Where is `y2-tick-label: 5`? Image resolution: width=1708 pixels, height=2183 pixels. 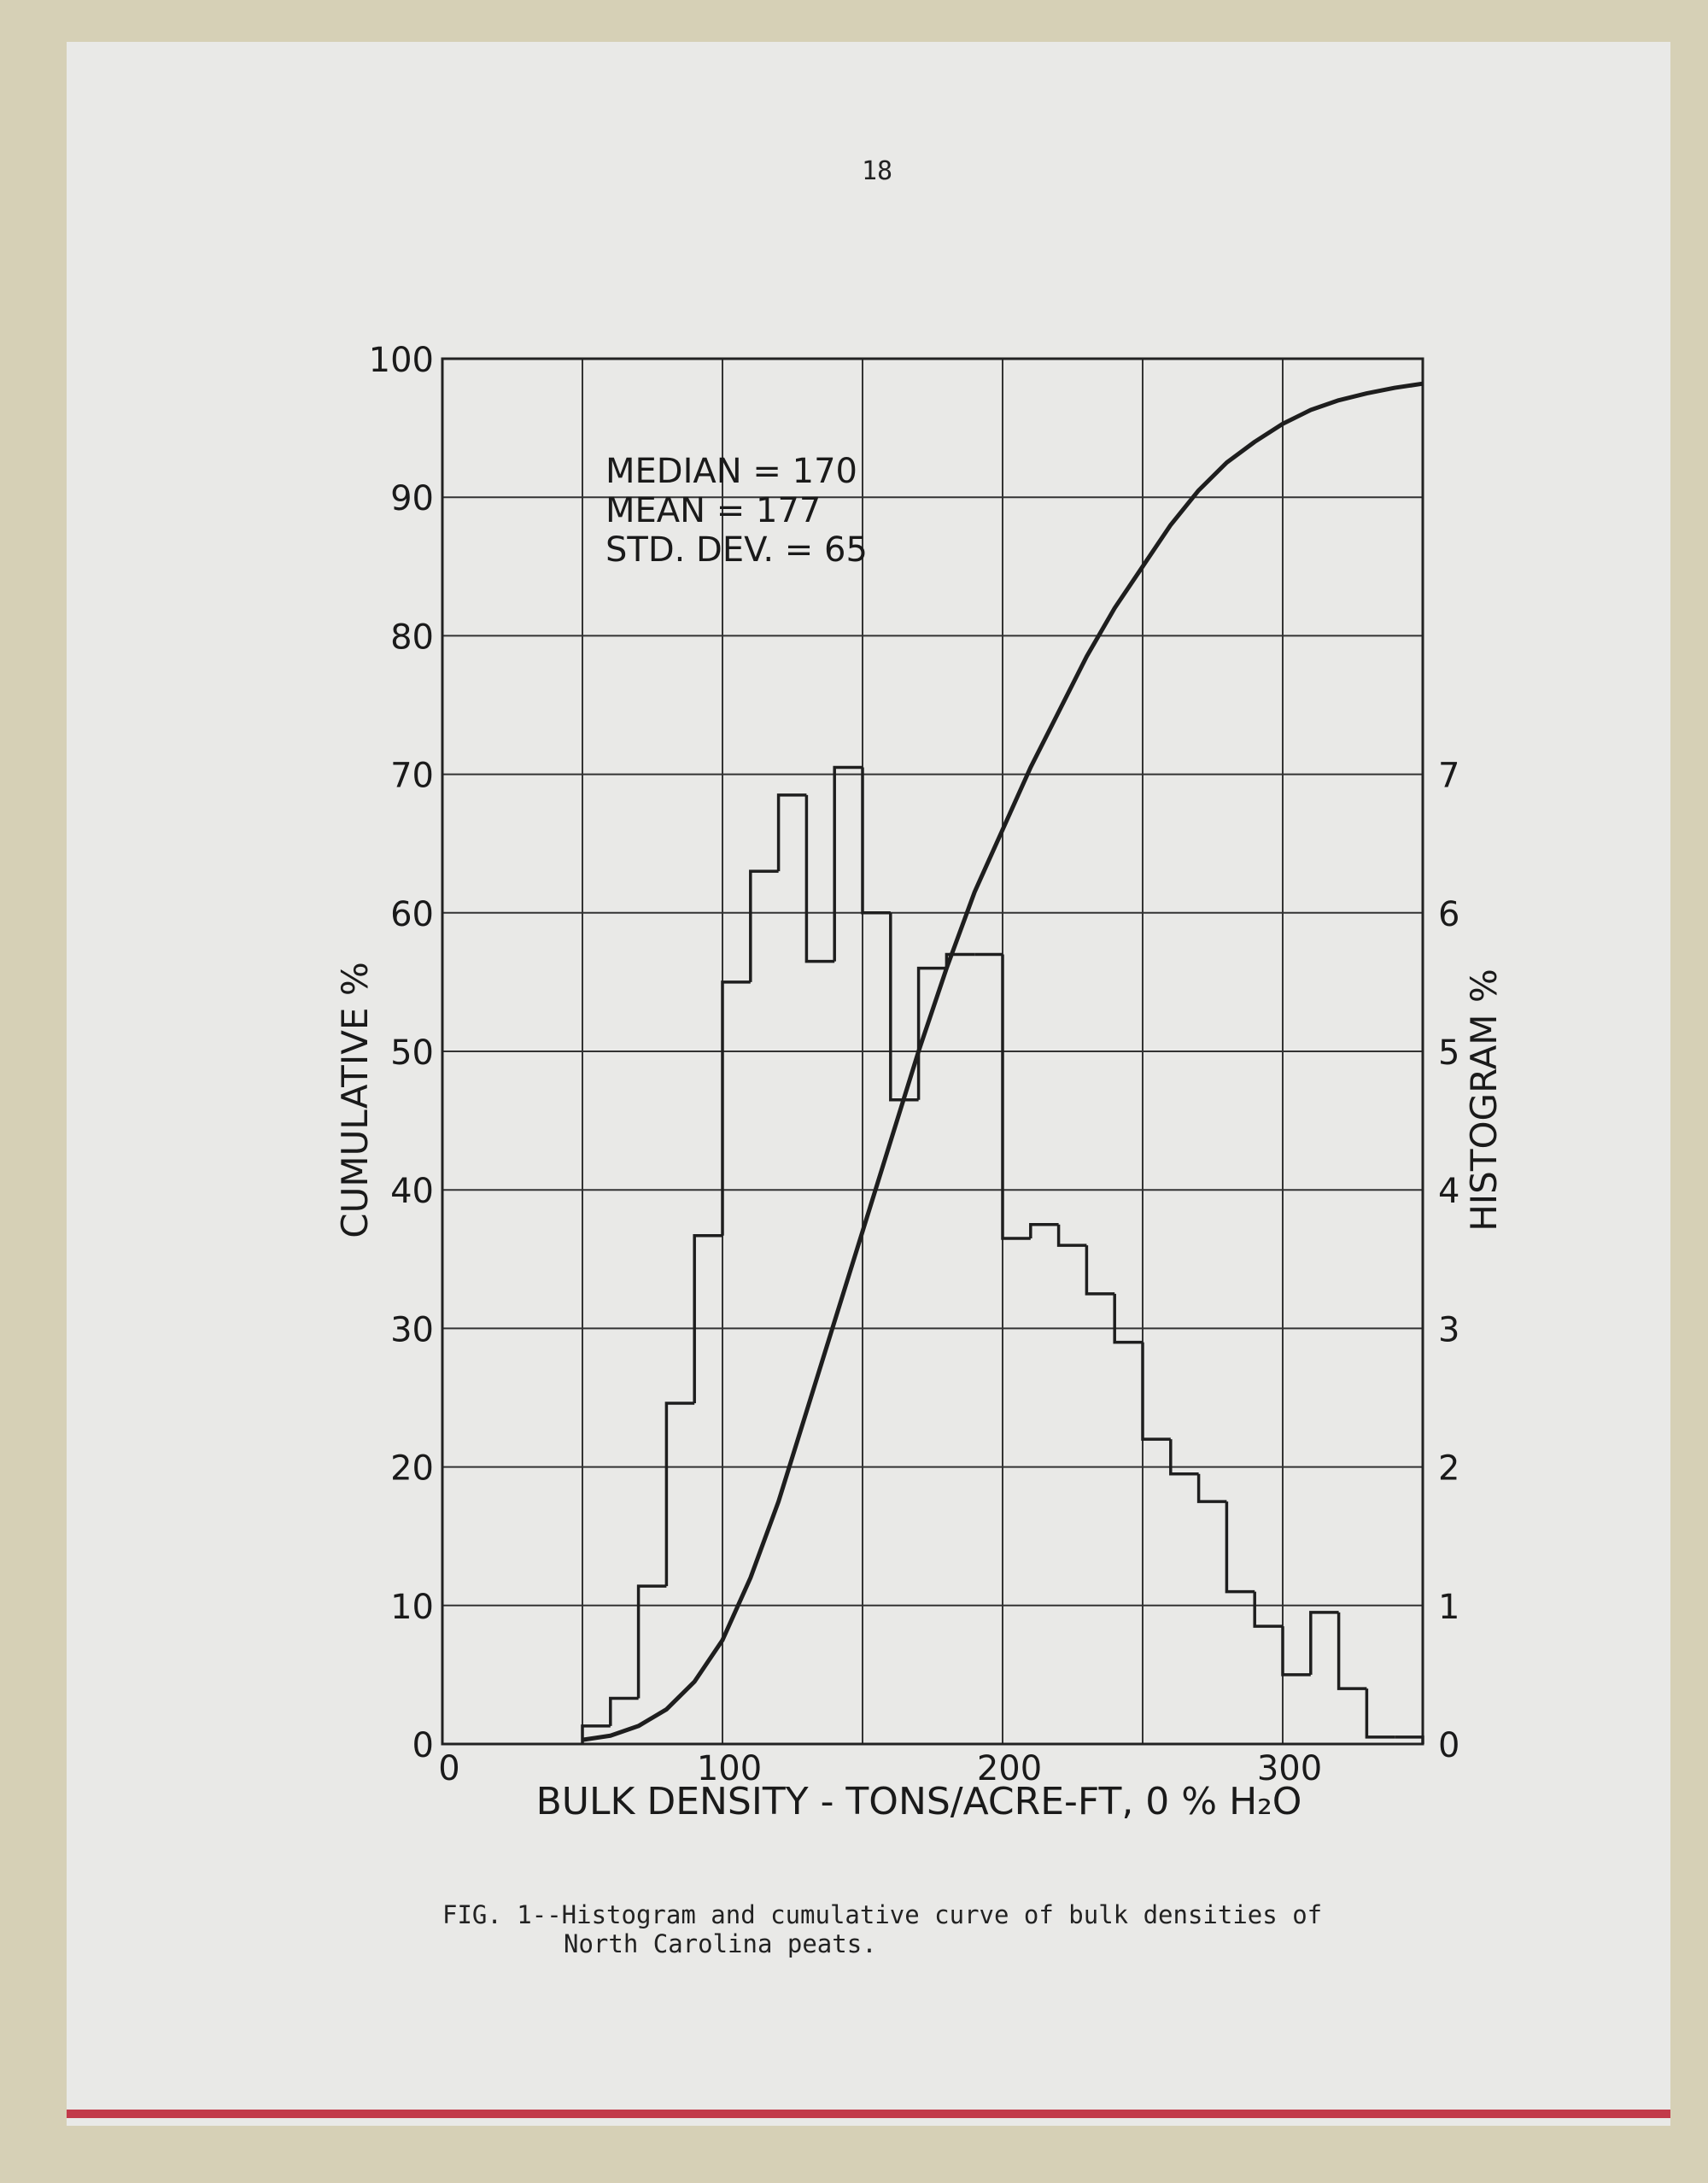 y2-tick-label: 5 is located at coordinates (1448, 1053).